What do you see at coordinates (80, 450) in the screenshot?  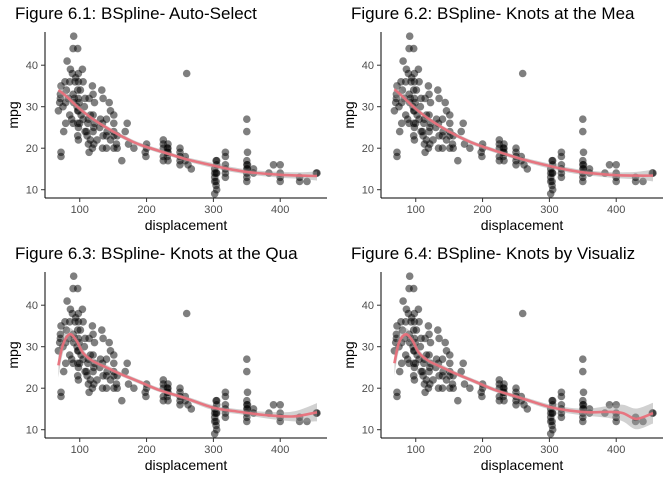 I see `x-tick-label: 100` at bounding box center [80, 450].